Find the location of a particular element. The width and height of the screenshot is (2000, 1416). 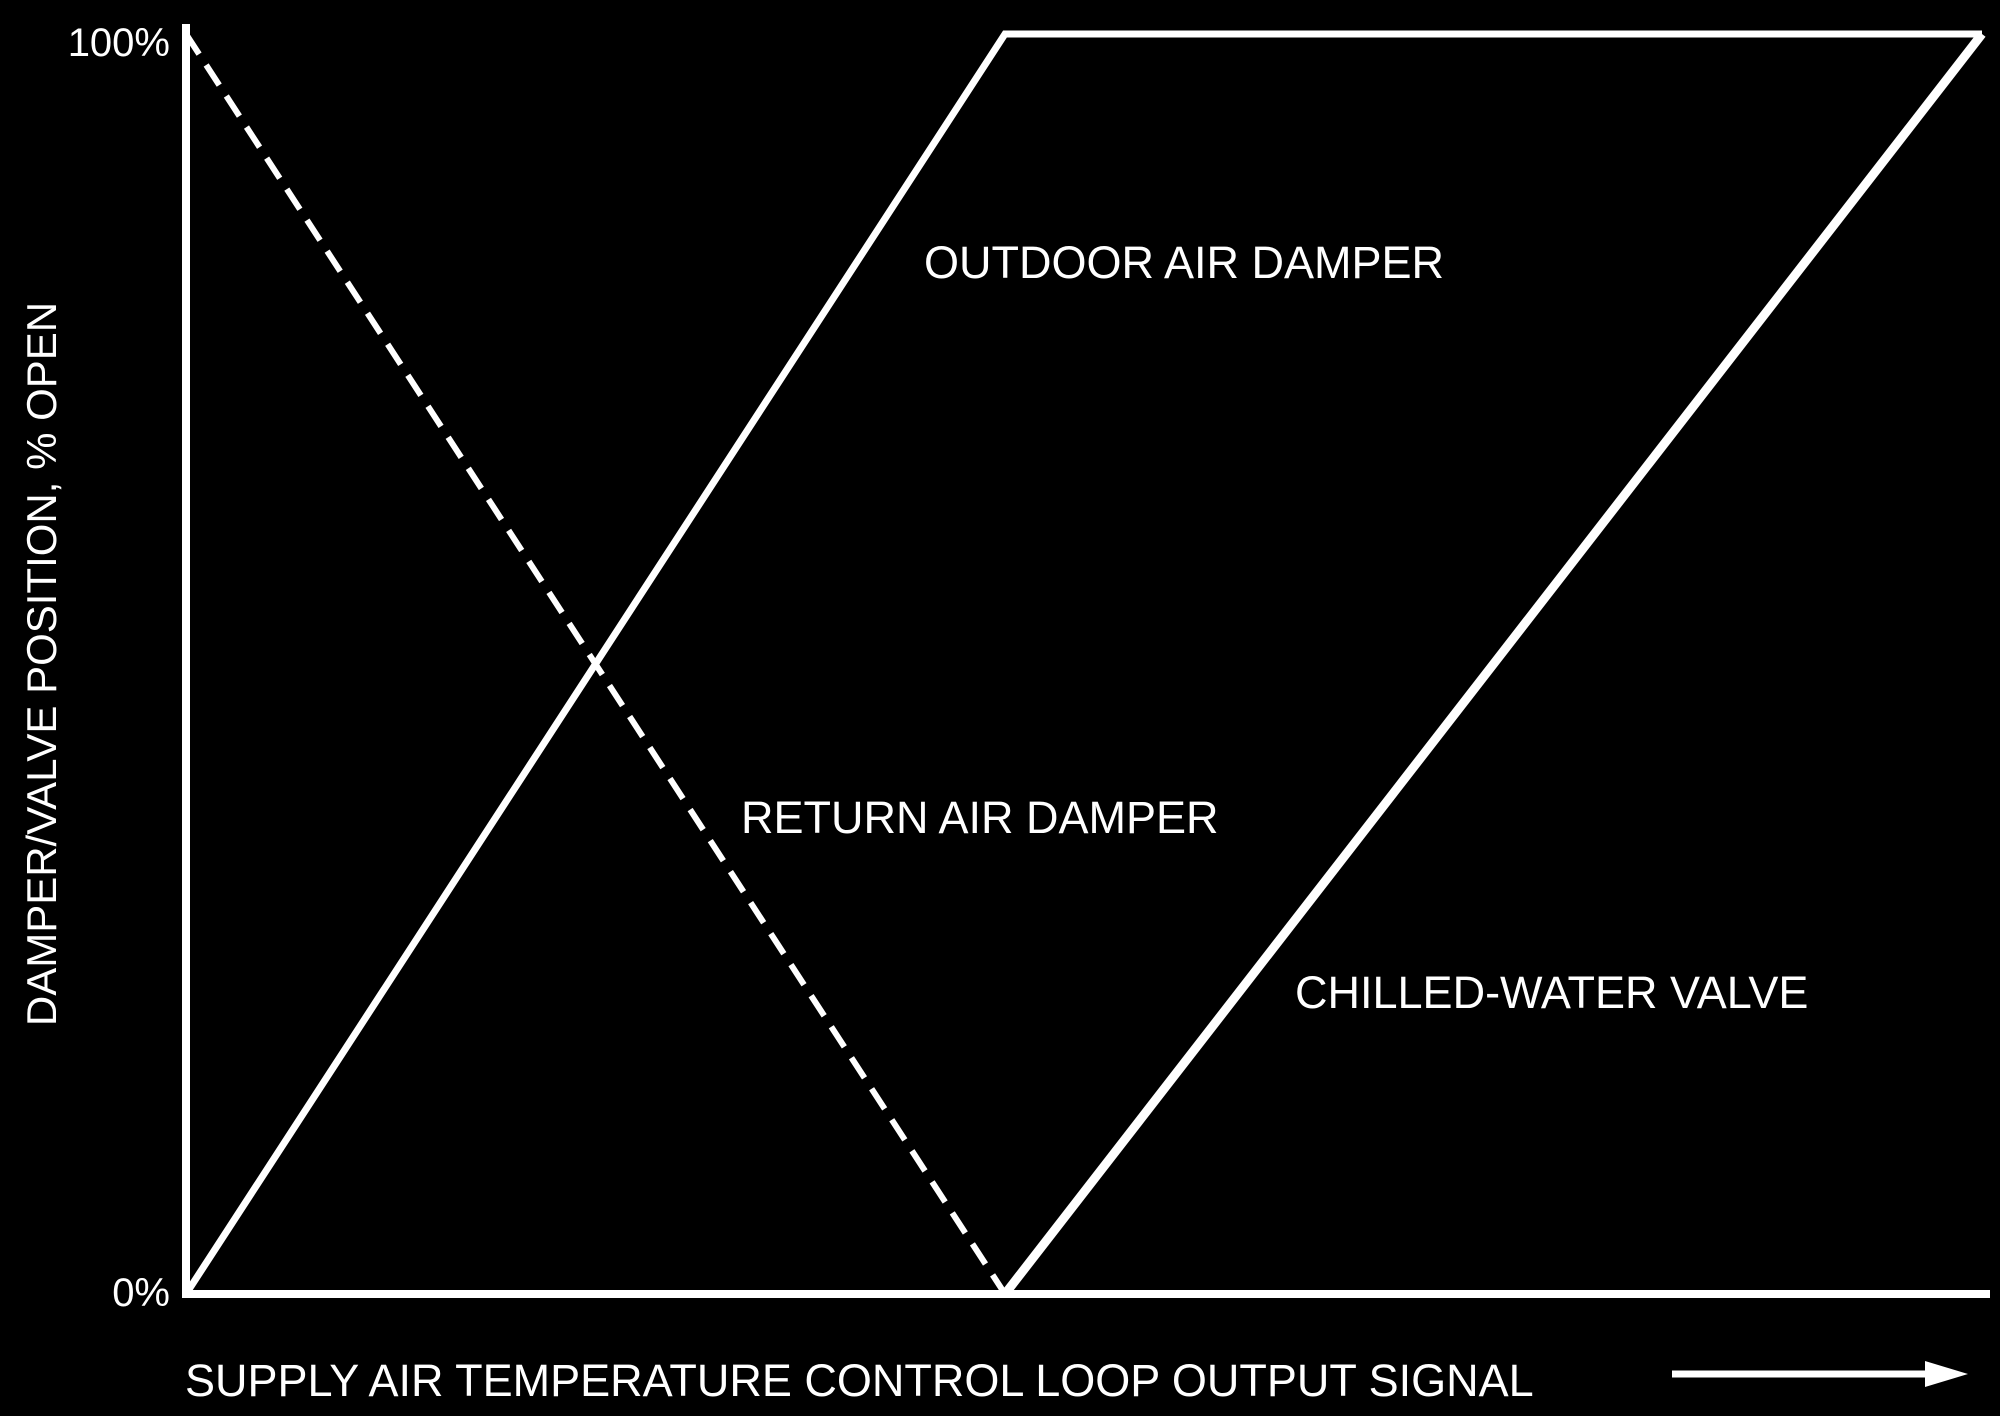

y-axis-title: DAMPER/VALVE POSITION, % OPEN is located at coordinates (41, 664).